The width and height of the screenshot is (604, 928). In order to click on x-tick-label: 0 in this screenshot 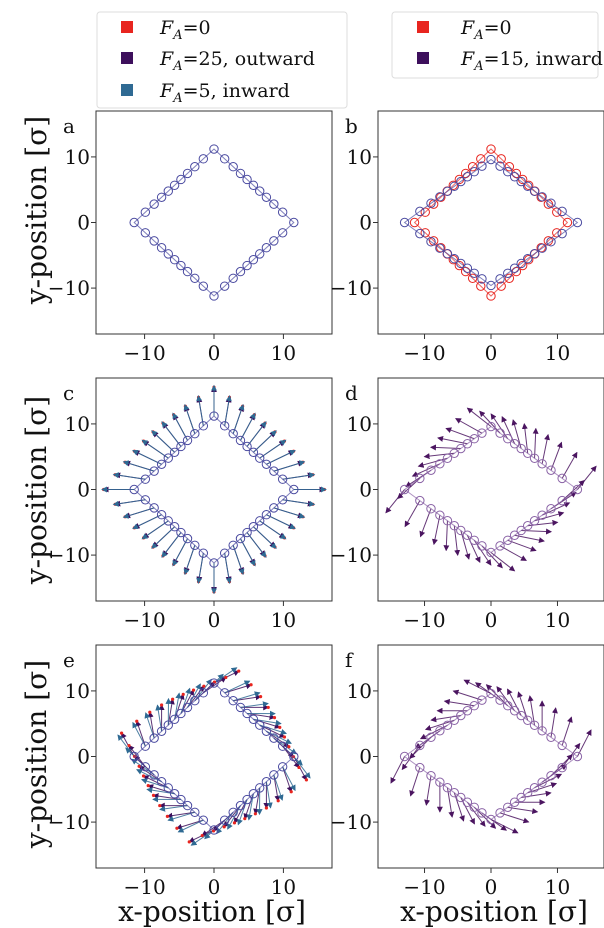, I will do `click(214, 620)`.